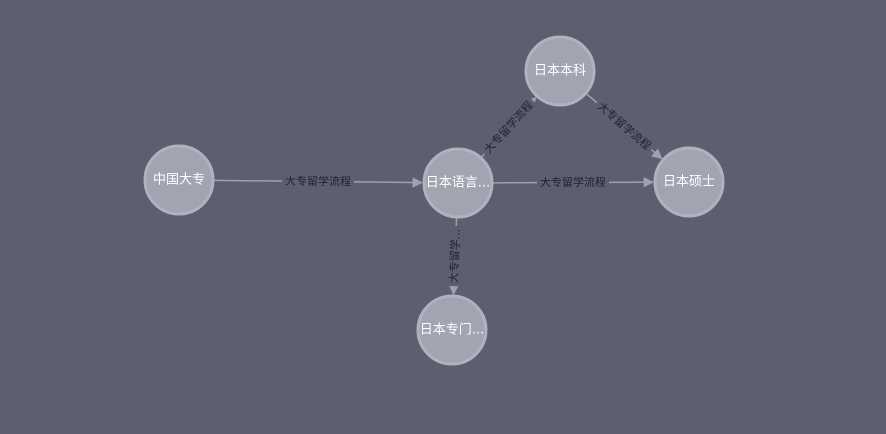 Image resolution: width=886 pixels, height=434 pixels. I want to click on node-label: 日本硕士, so click(689, 182).